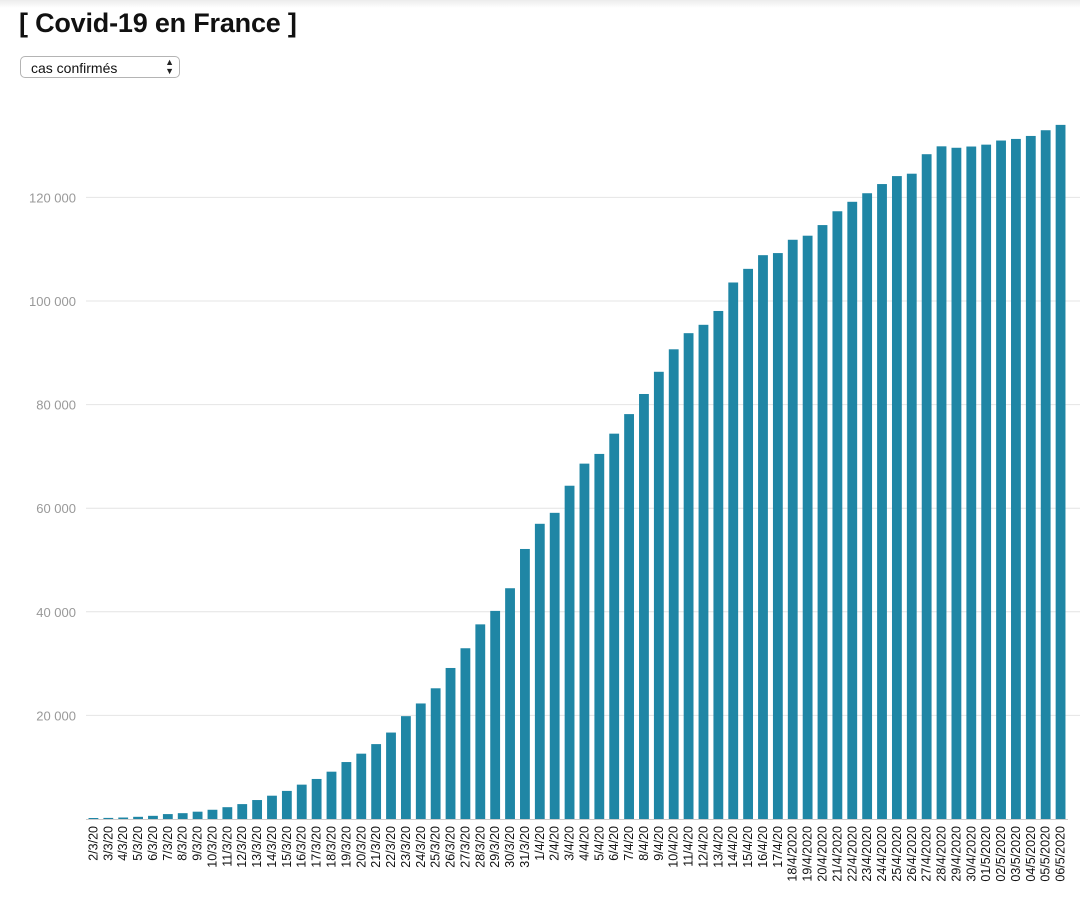 The height and width of the screenshot is (915, 1080). Describe the element at coordinates (168, 843) in the screenshot. I see `x-tick-label: 7/3/20` at that location.